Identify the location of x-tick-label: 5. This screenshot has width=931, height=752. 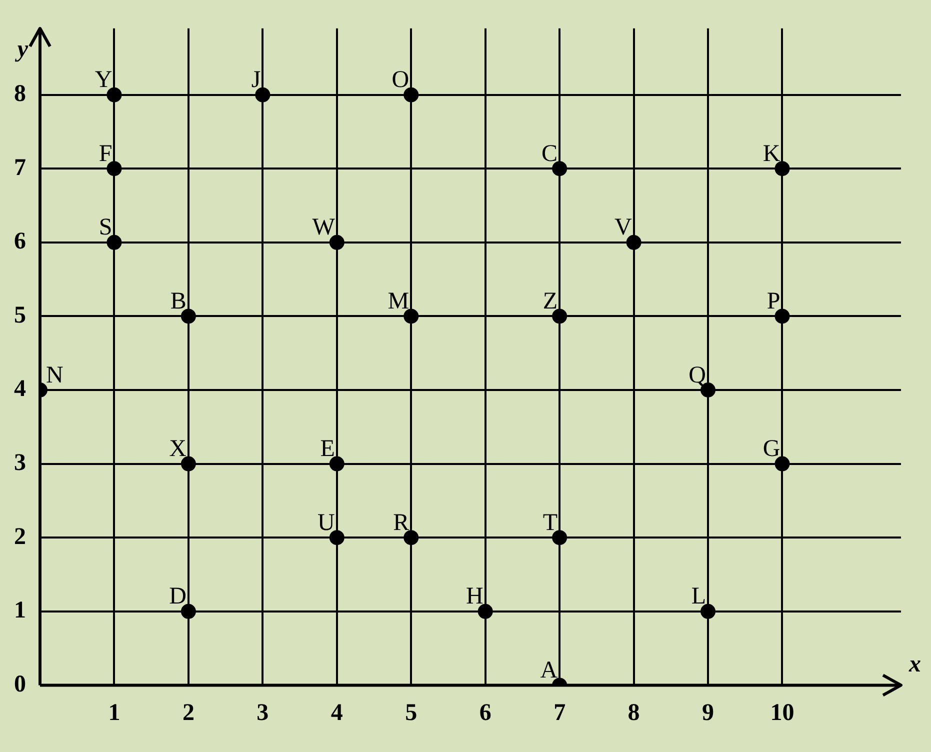
(411, 713).